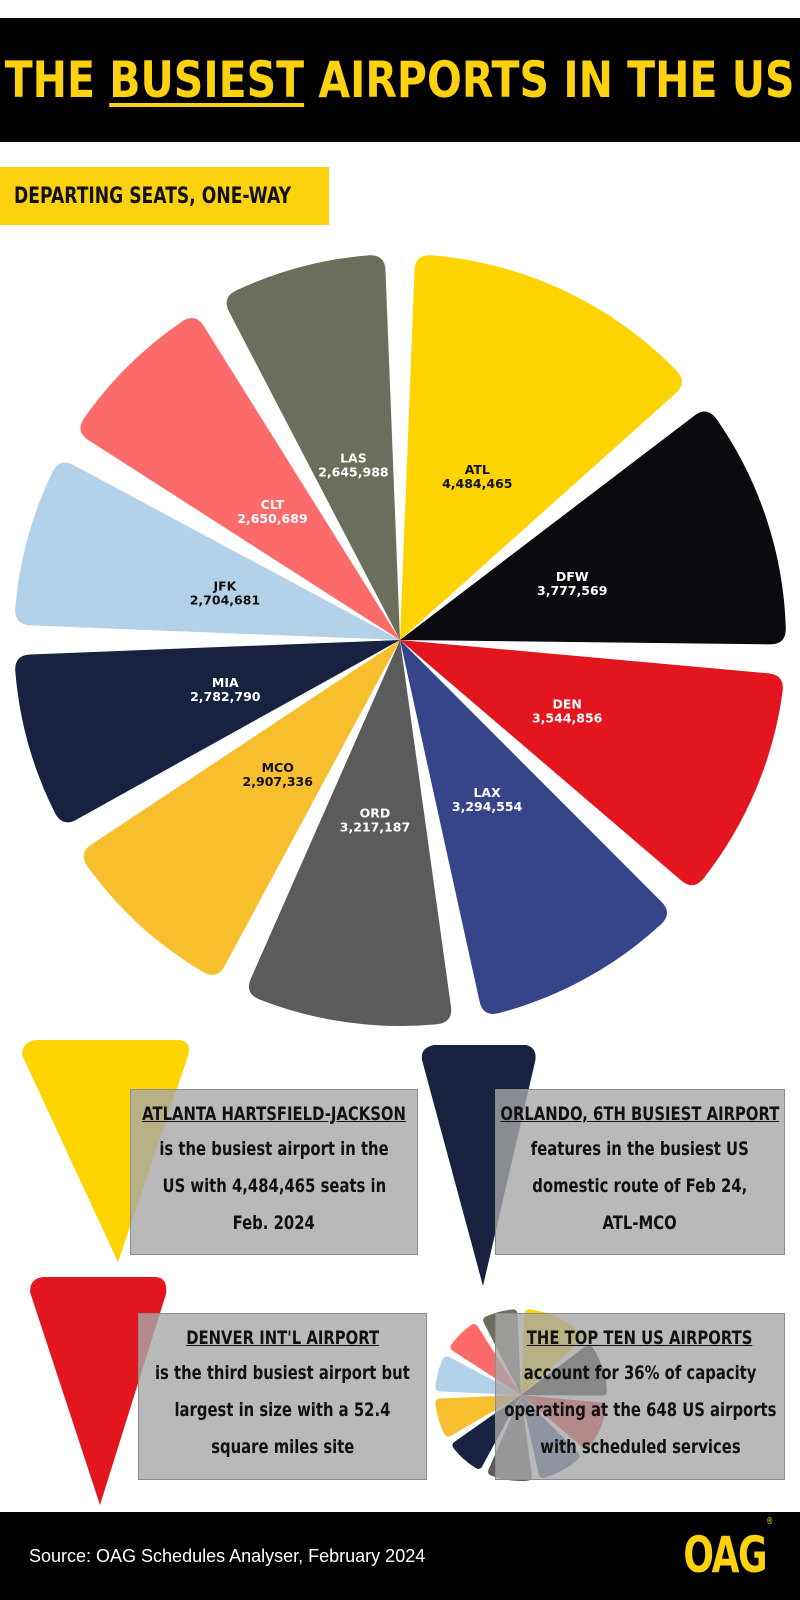  What do you see at coordinates (640, 1222) in the screenshot?
I see `callout-line: ATL-MCO` at bounding box center [640, 1222].